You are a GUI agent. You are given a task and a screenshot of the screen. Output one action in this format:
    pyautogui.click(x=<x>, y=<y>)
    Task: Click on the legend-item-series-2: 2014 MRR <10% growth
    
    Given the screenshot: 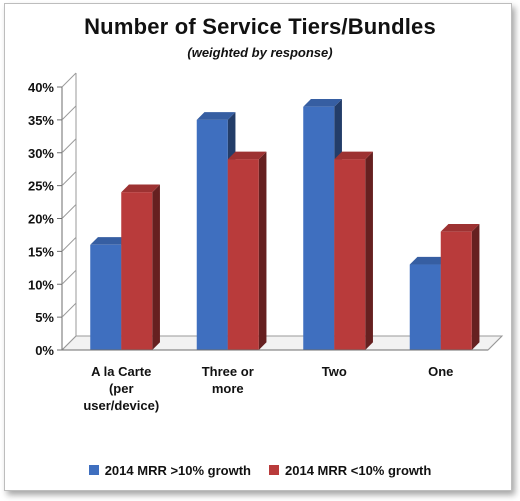 What is the action you would take?
    pyautogui.click(x=350, y=470)
    